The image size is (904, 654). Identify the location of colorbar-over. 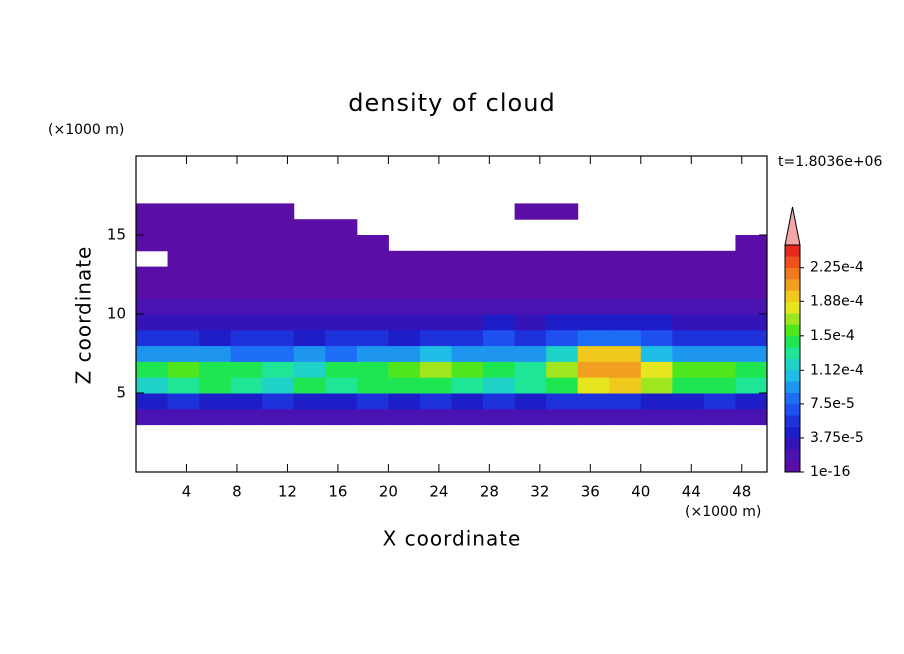
(792, 226).